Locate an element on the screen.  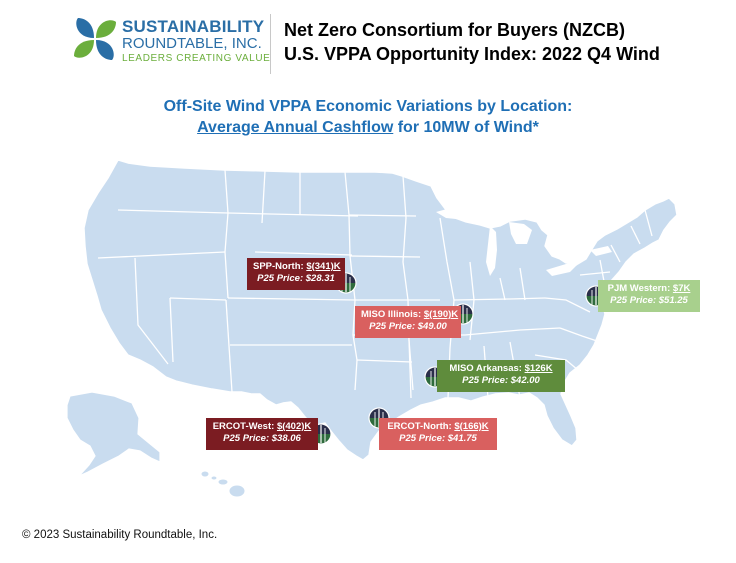
cashflow-value: $7K is located at coordinates (681, 288).